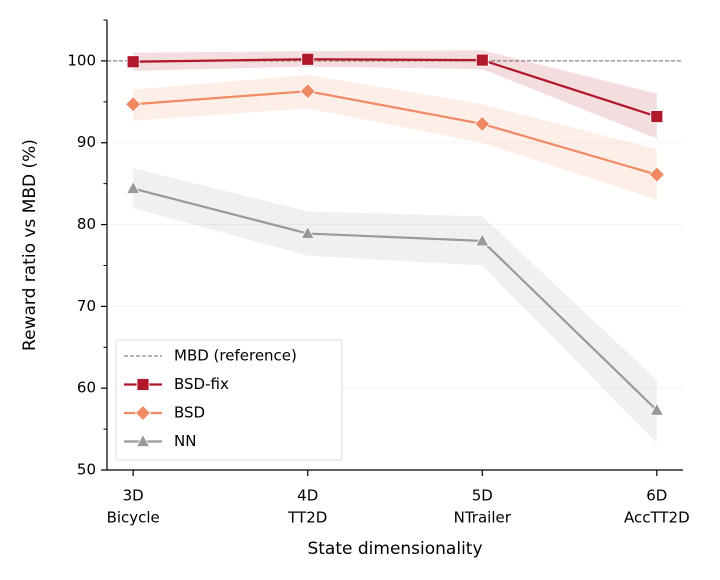 This screenshot has width=720, height=580. I want to click on legend-label: BSD, so click(189, 413).